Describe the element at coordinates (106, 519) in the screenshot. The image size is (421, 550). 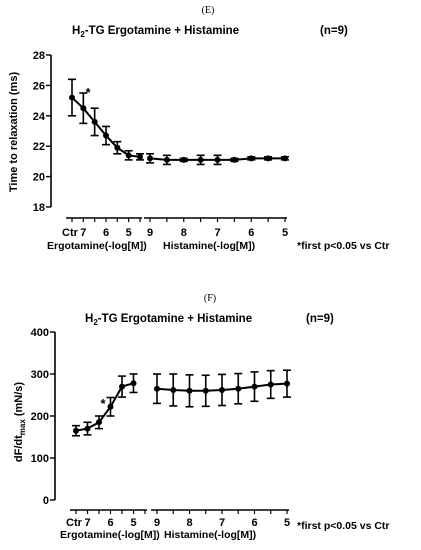
I see `panel-f-x-axis-erg: Ctr 7 6 5` at that location.